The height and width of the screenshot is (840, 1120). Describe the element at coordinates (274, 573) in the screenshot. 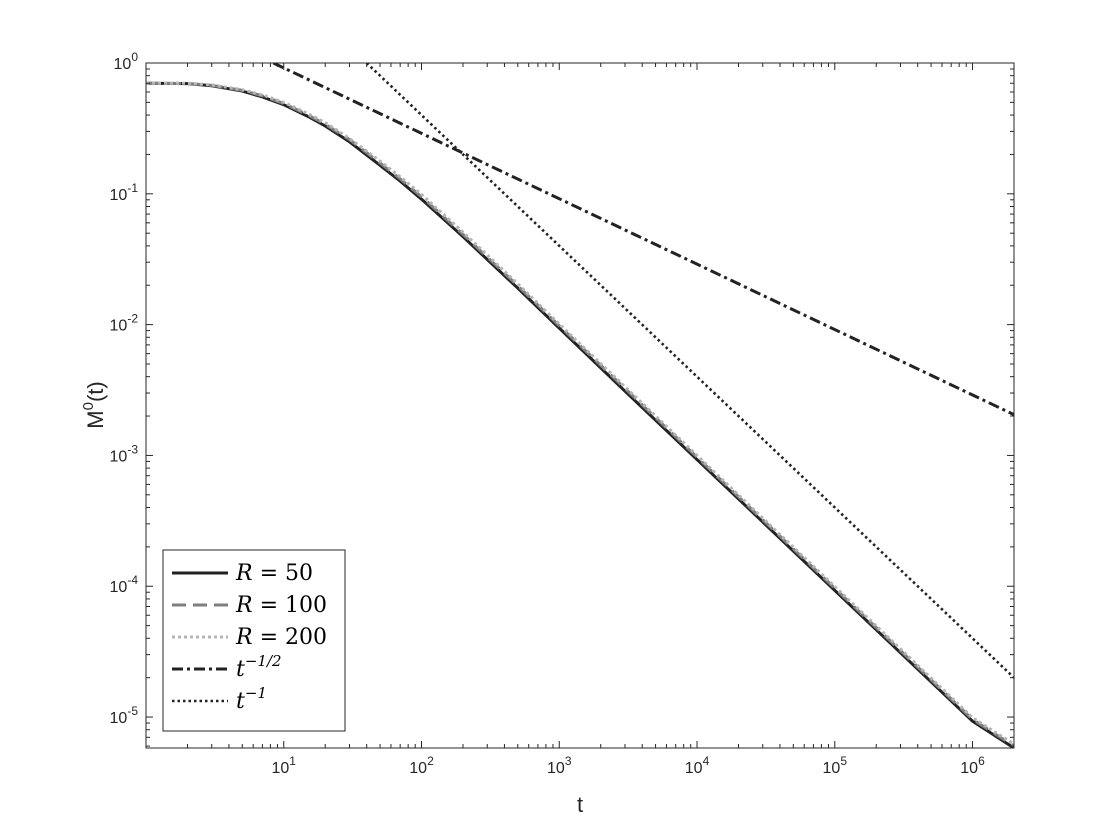

I see `legend-label: R = 50` at that location.